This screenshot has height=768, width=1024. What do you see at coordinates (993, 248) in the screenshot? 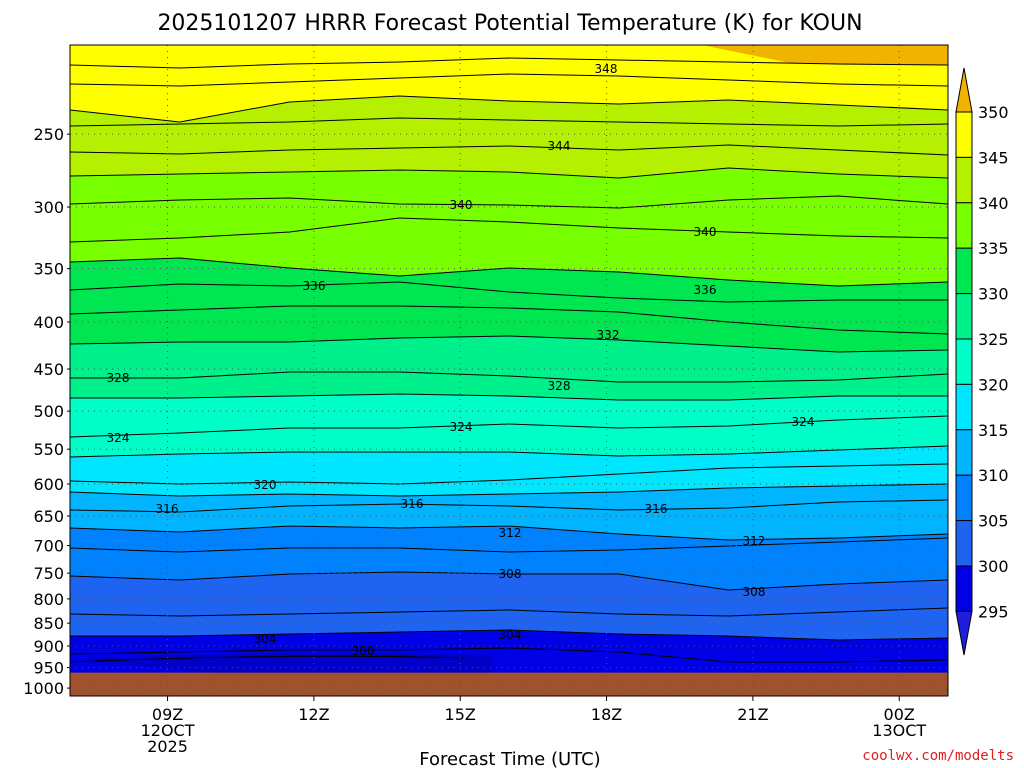
I see `colorbar-tick-label: 335` at bounding box center [993, 248].